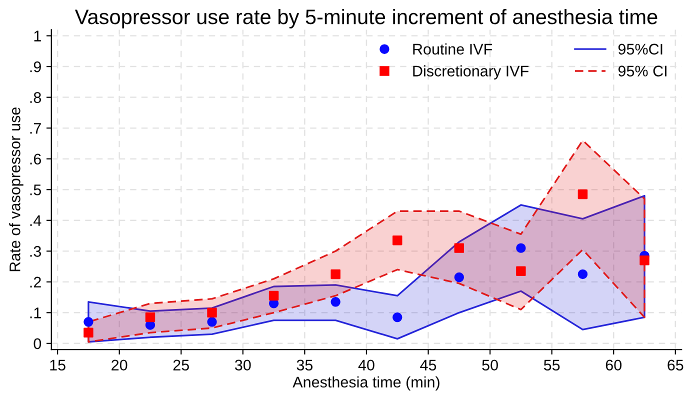  What do you see at coordinates (452, 49) in the screenshot?
I see `legend-label: Routine IVF` at bounding box center [452, 49].